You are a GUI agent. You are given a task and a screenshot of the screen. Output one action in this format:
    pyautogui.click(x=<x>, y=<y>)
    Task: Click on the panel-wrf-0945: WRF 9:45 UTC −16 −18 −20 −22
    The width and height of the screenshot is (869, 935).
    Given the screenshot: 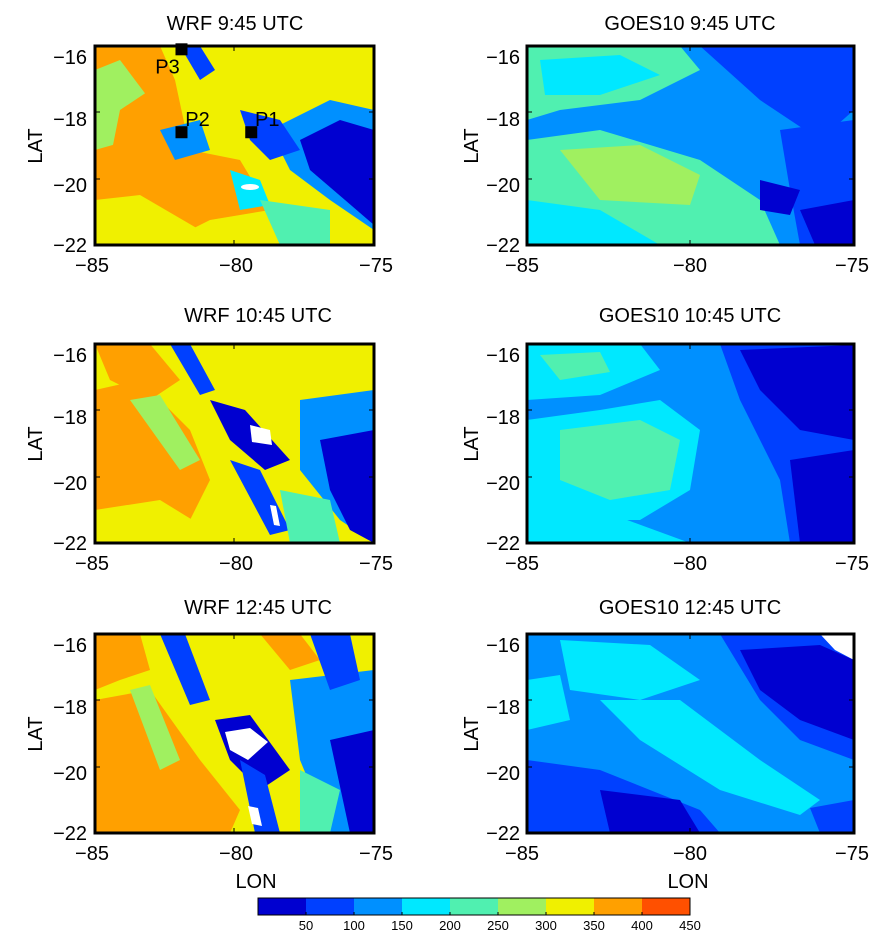 What is the action you would take?
    pyautogui.click(x=209, y=145)
    